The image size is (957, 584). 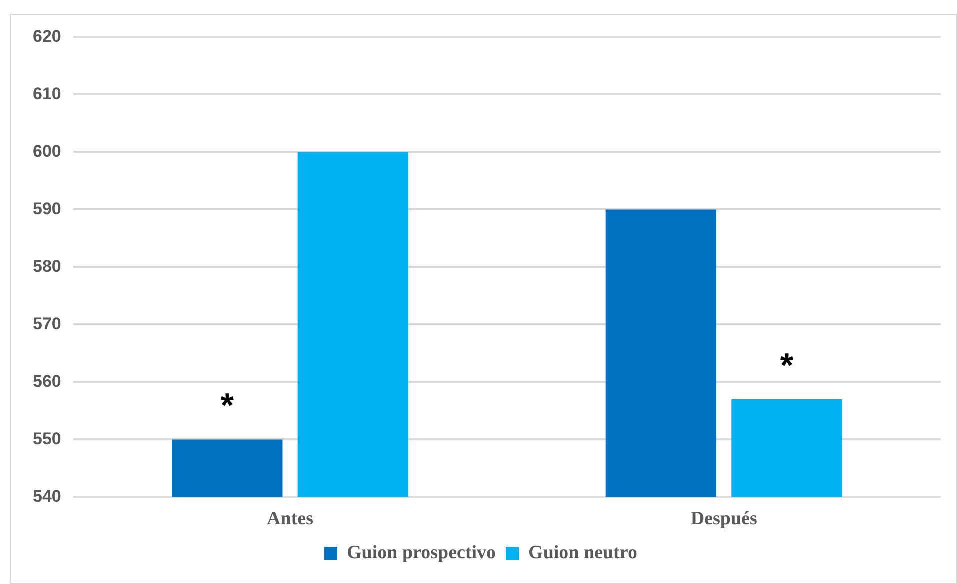 What do you see at coordinates (47, 496) in the screenshot?
I see `y-tick-label: 540` at bounding box center [47, 496].